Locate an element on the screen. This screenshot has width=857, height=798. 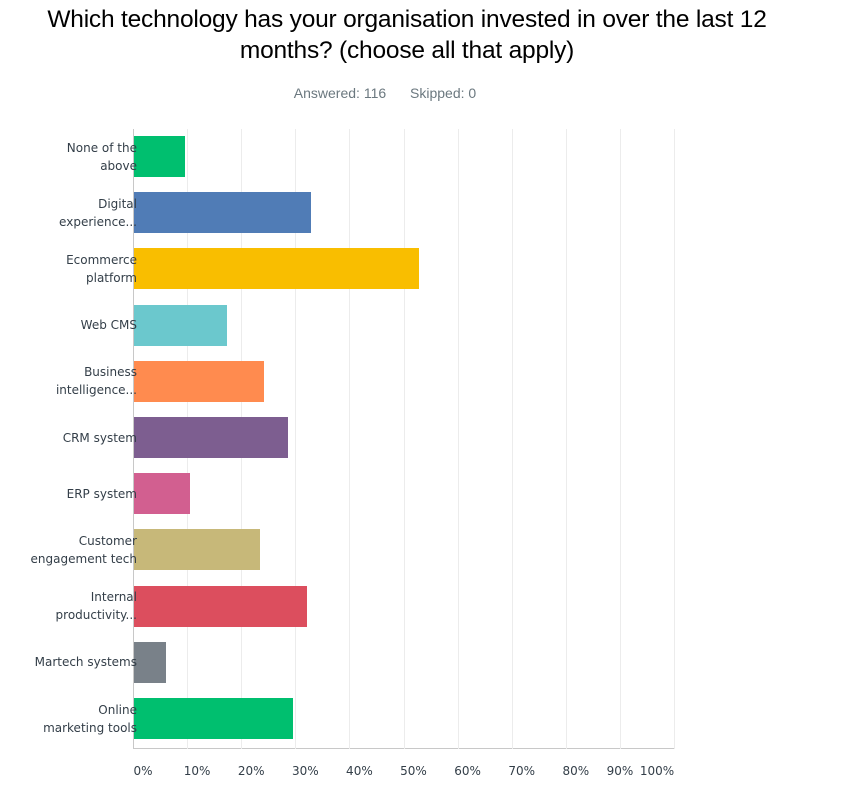
x-tick-label: 80% is located at coordinates (576, 771).